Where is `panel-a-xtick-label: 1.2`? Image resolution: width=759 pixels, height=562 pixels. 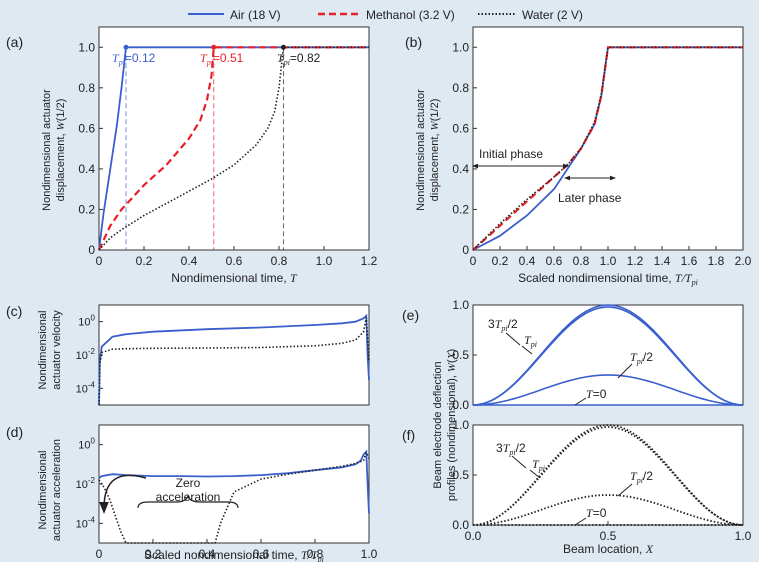
panel-a-xtick-label: 1.2 is located at coordinates (369, 261).